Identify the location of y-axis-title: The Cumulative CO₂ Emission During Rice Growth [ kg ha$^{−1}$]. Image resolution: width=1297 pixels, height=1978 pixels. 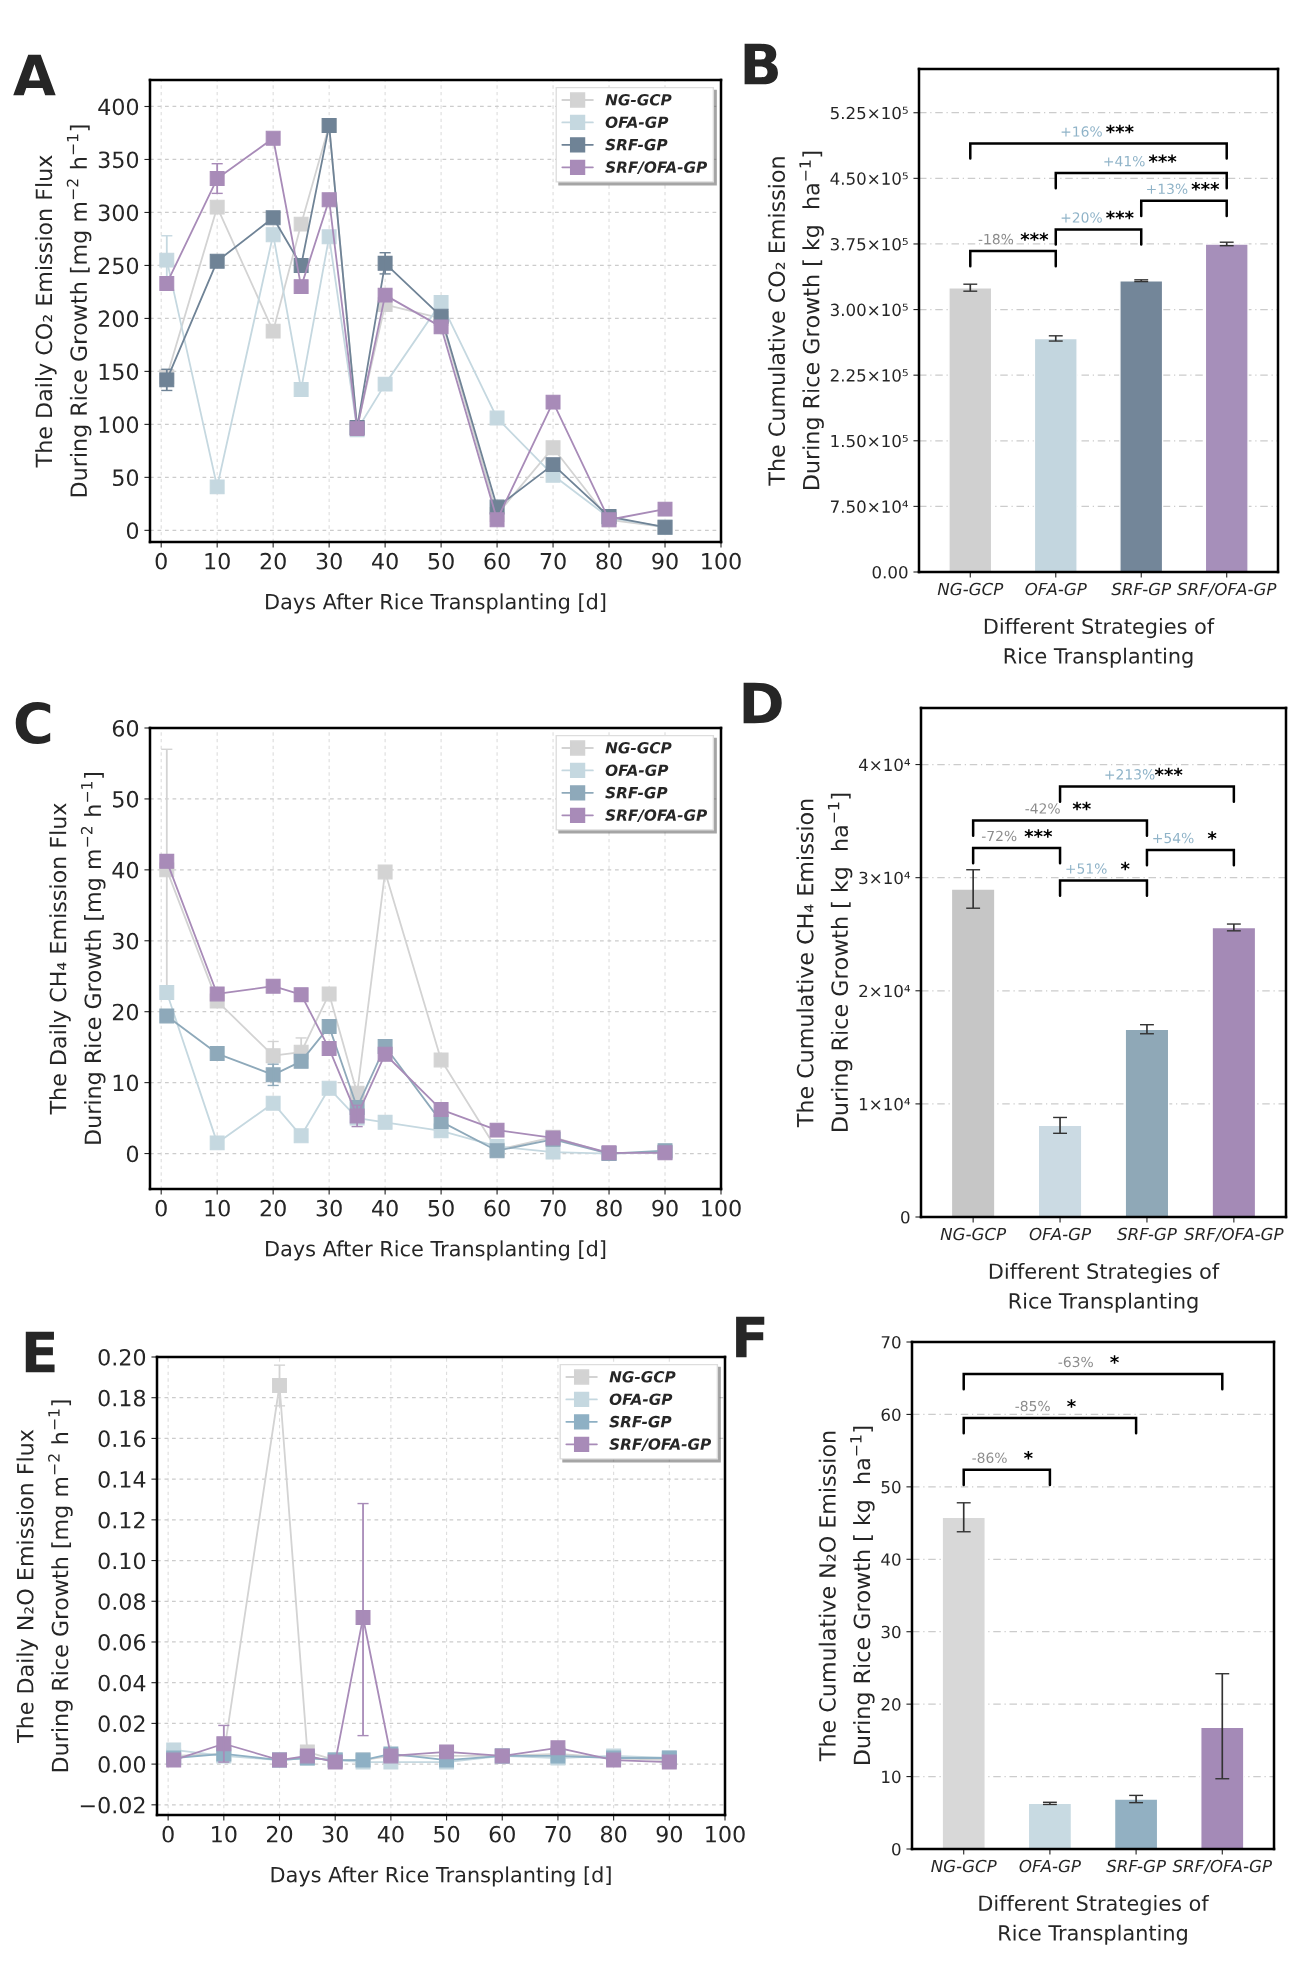
(795, 320).